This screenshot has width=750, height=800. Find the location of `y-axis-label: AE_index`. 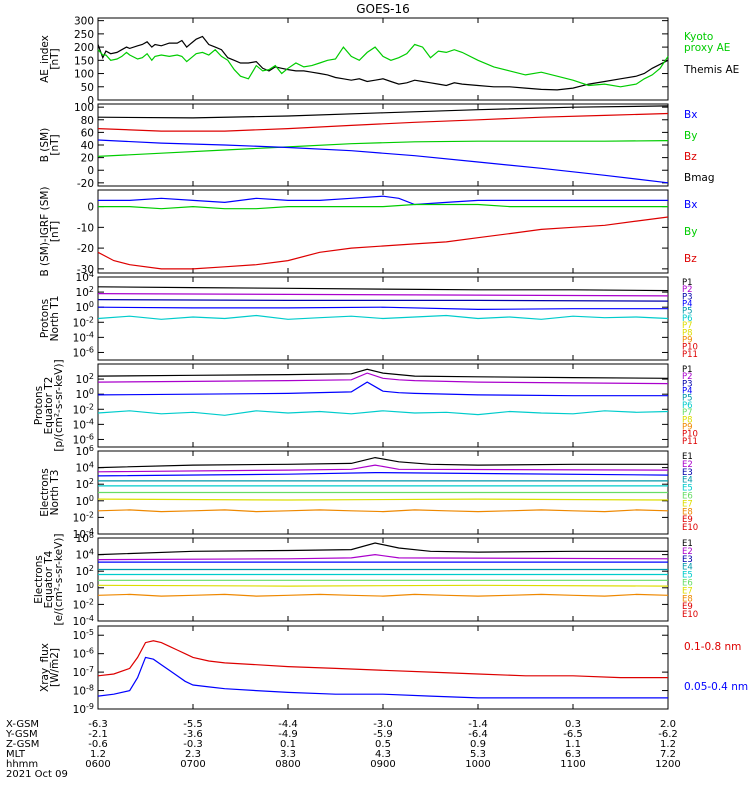

y-axis-label: AE_index is located at coordinates (45, 59).